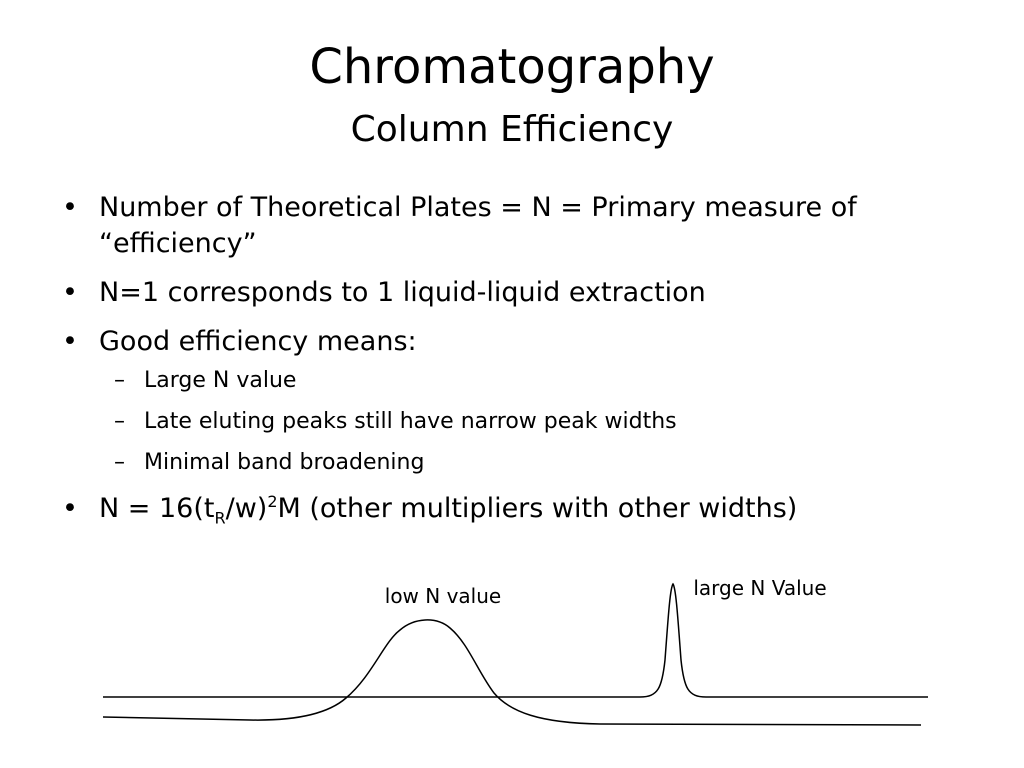 The image size is (1024, 768). Describe the element at coordinates (443, 596) in the screenshot. I see `low-n-label: low N value` at that location.